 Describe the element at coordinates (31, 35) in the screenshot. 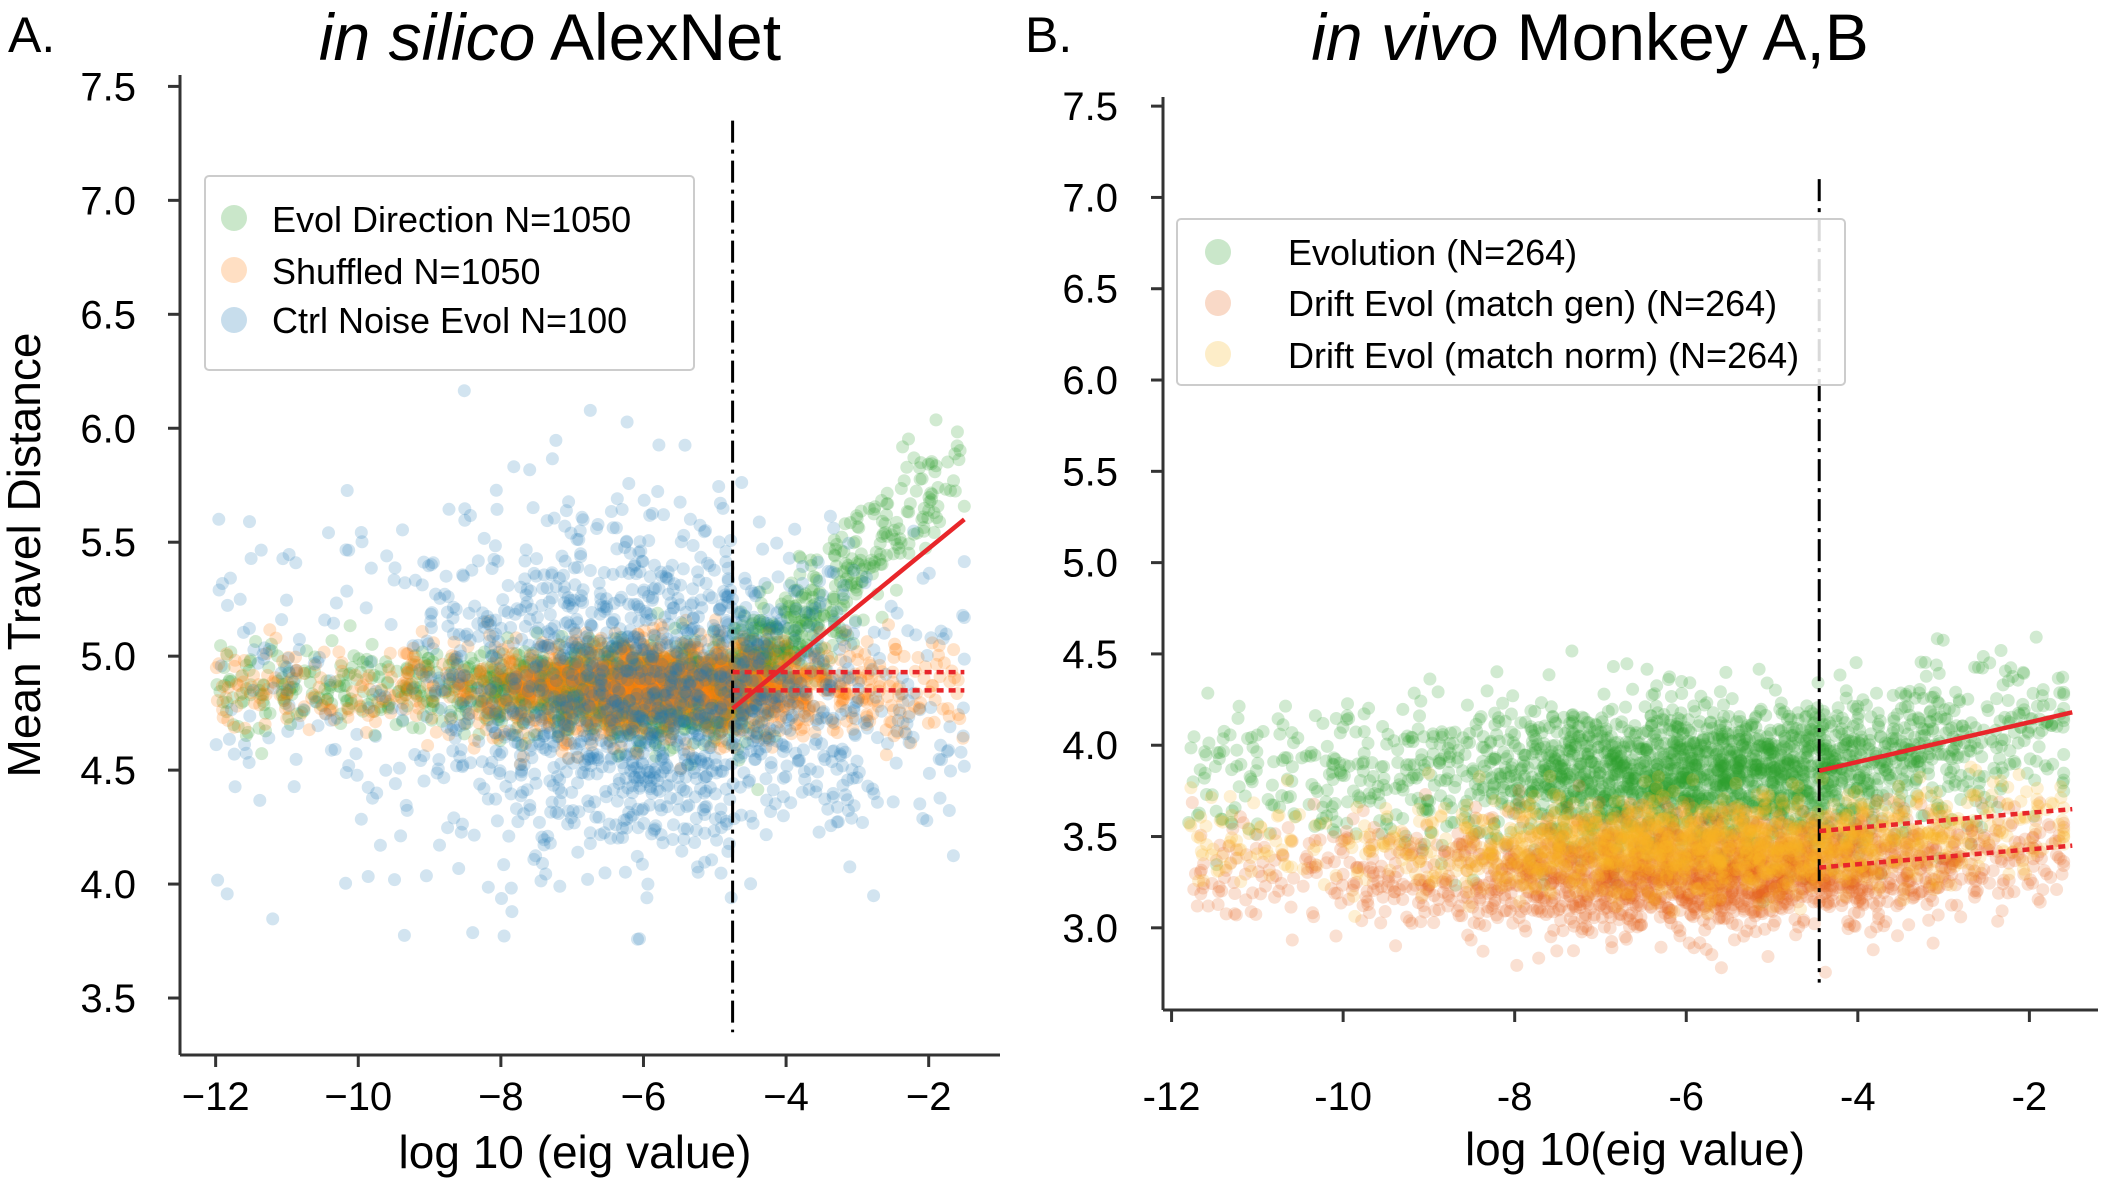

I see `panel-a-letter: A.` at that location.